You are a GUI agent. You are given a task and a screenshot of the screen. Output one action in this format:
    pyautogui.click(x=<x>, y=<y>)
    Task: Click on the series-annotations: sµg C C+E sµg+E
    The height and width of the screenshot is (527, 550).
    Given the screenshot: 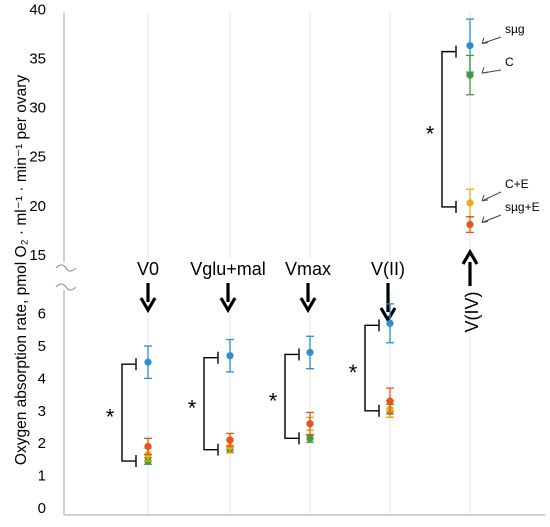 What is the action you would take?
    pyautogui.click(x=510, y=123)
    